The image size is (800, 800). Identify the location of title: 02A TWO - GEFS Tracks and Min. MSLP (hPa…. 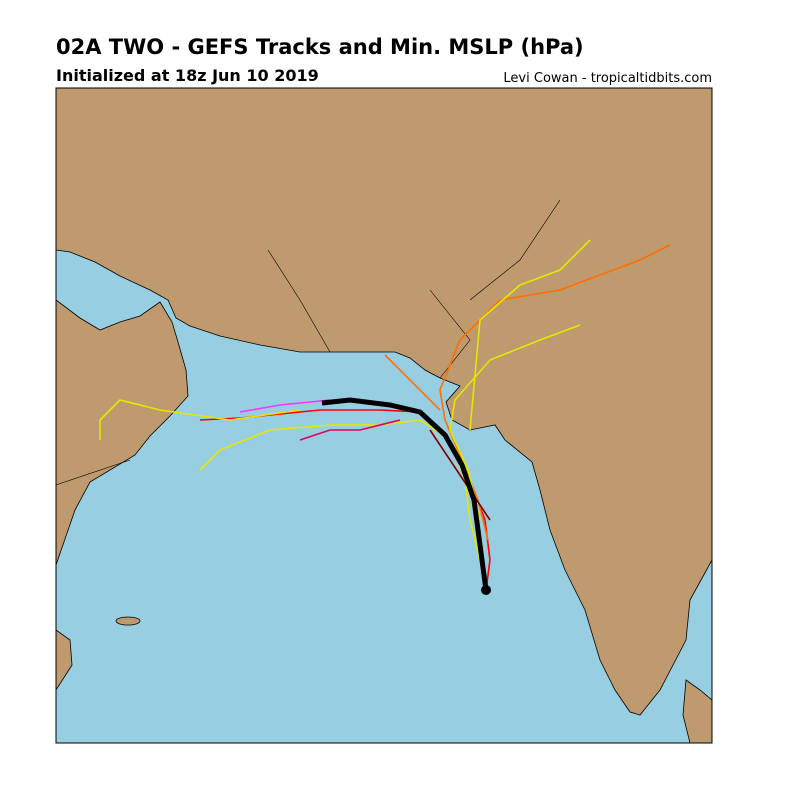
(320, 47).